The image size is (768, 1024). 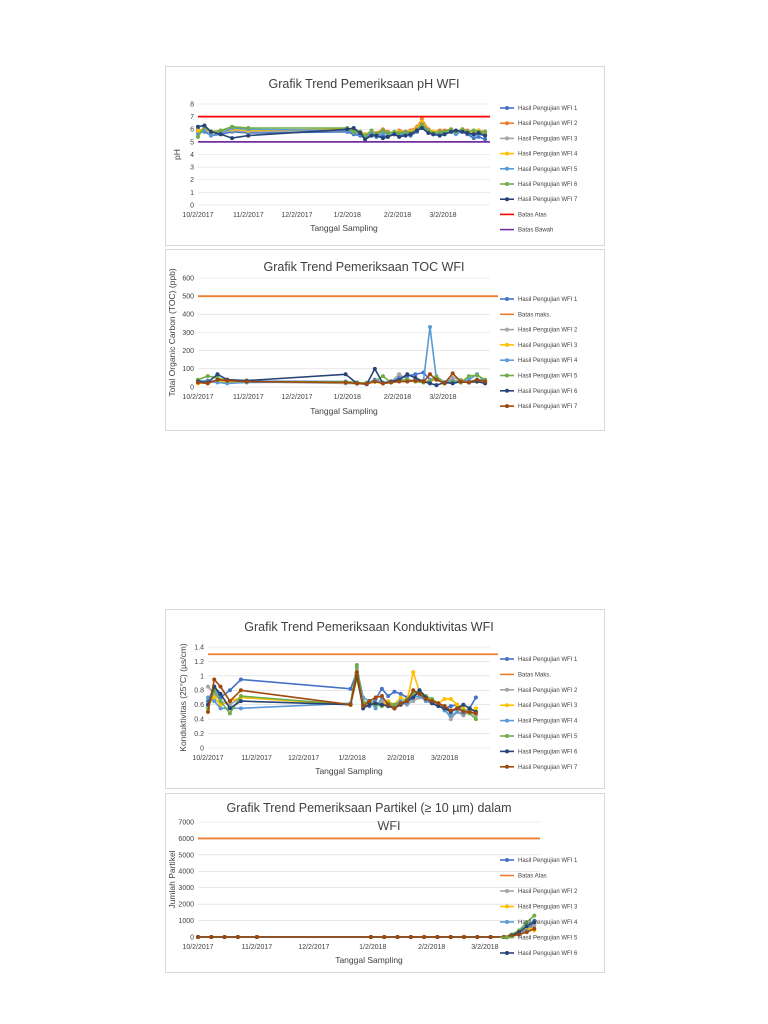 What do you see at coordinates (207, 758) in the screenshot?
I see `x-tick-label: 10/2/2017` at bounding box center [207, 758].